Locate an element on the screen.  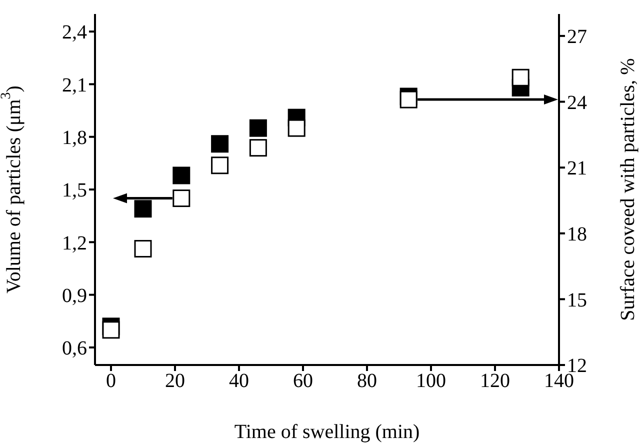
y-tick-label: 0,9 is located at coordinates (74, 295).